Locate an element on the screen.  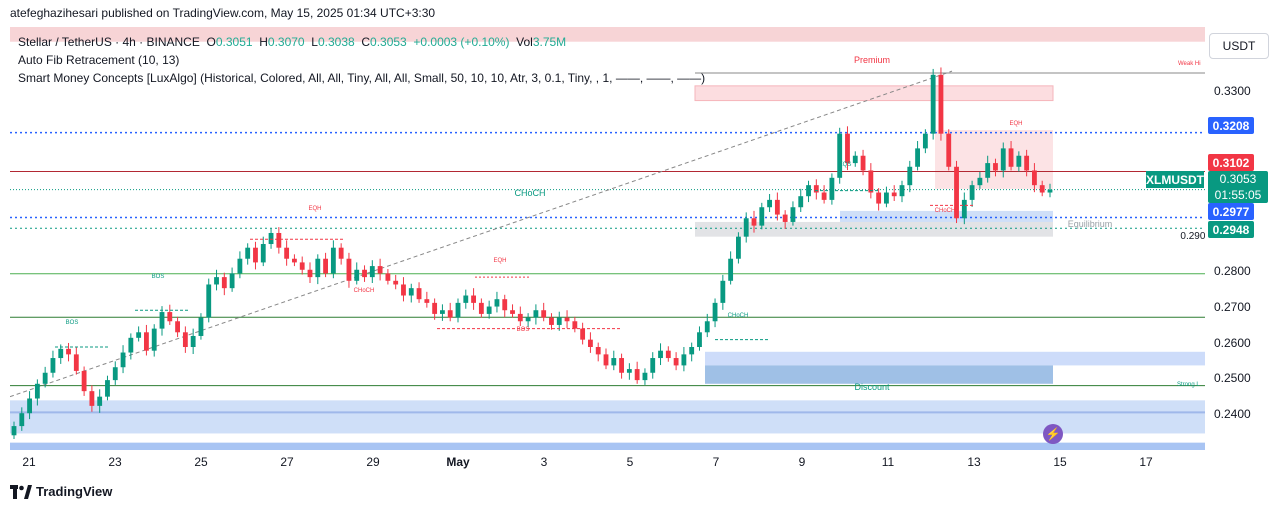
symbol-label: XLMUSDT is located at coordinates (1175, 179).